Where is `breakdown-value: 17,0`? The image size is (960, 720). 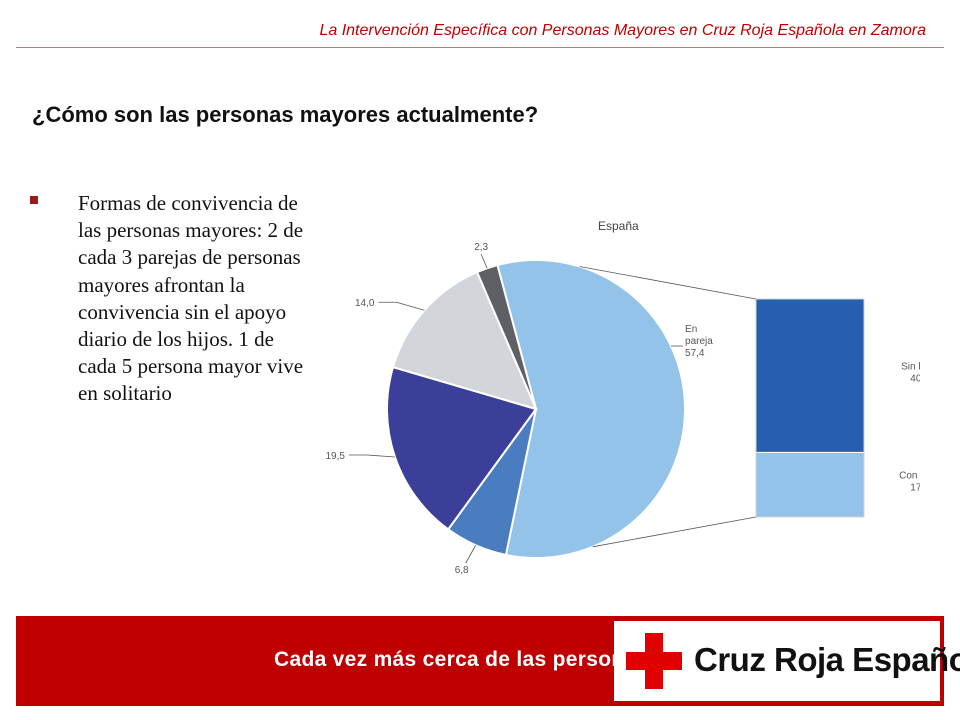 breakdown-value: 17,0 is located at coordinates (915, 488).